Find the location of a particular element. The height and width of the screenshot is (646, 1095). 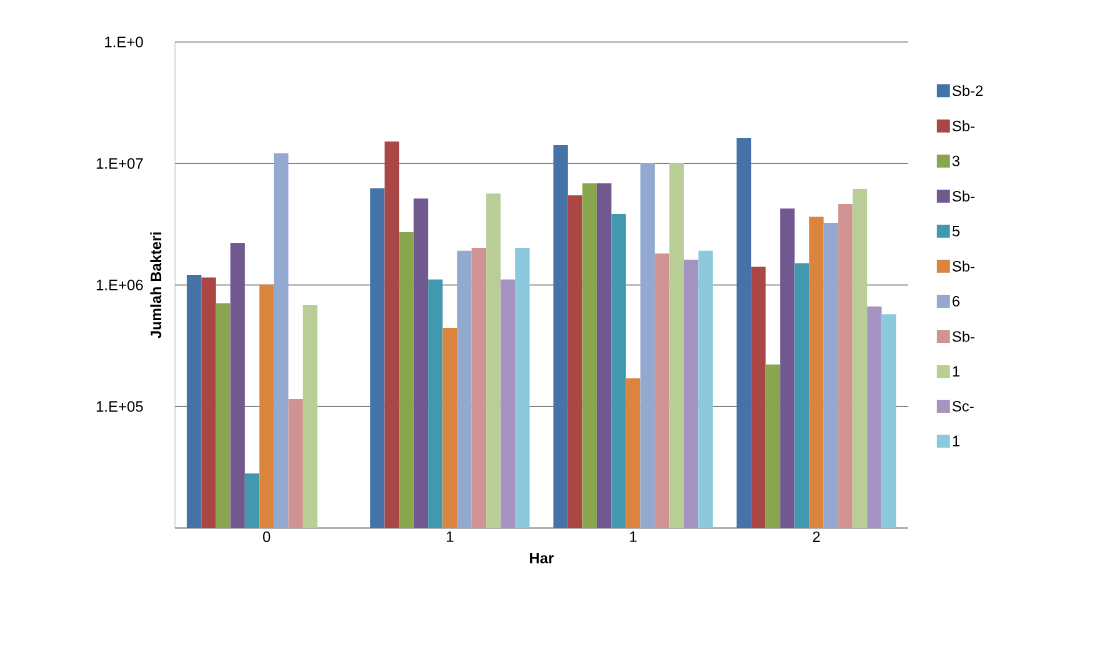

text: 1.E+06 is located at coordinates (119, 285).